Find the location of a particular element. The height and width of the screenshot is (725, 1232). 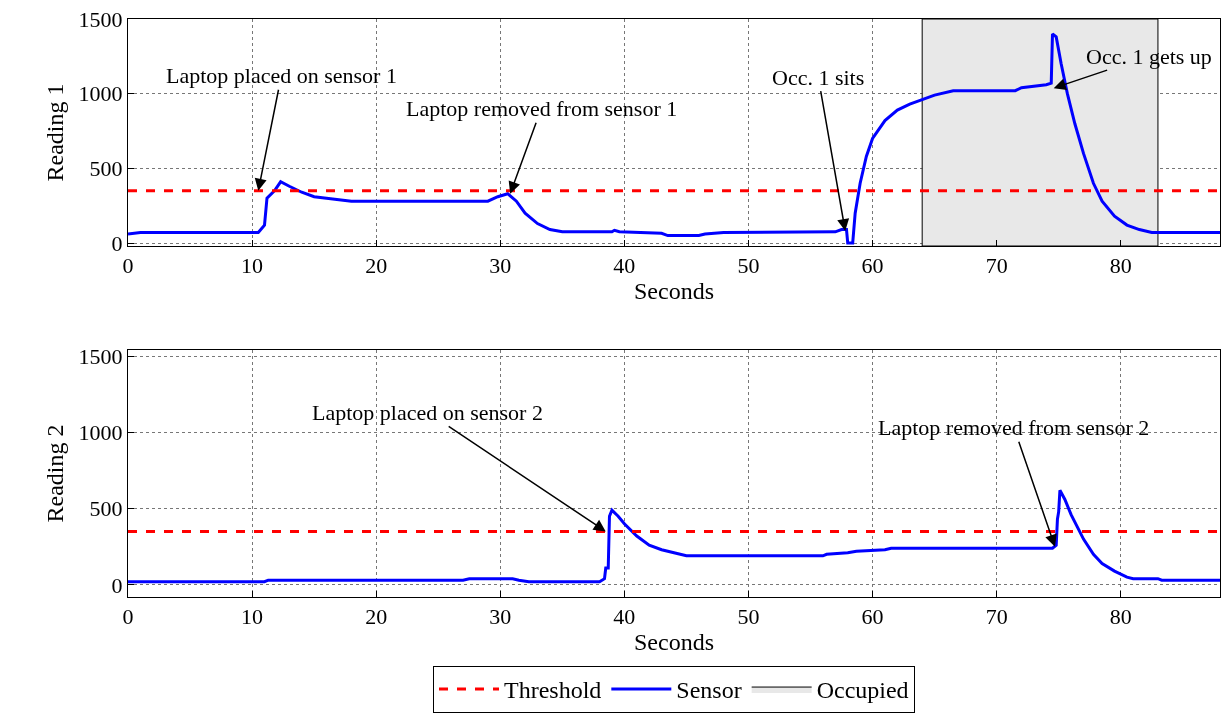

annotation: Laptop placed on sensor 1 is located at coordinates (281, 75).